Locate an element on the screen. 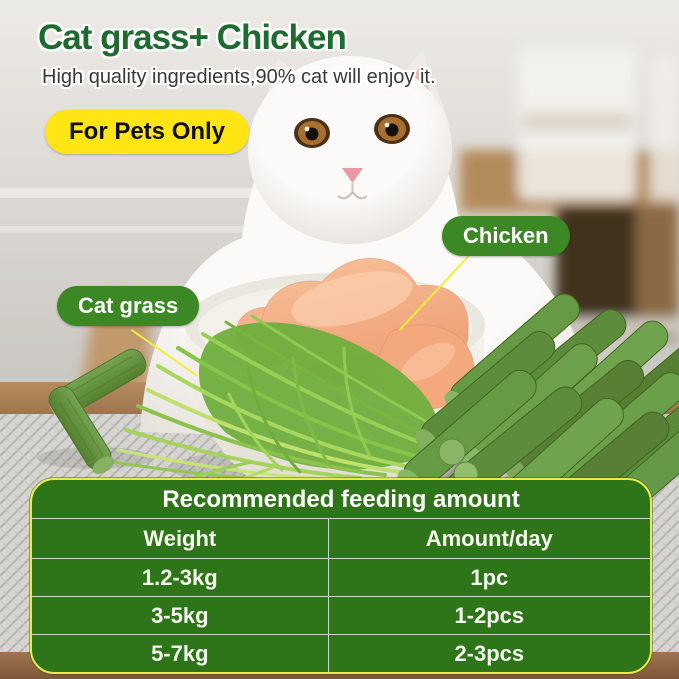  column-header-weight: Weight is located at coordinates (180, 538).